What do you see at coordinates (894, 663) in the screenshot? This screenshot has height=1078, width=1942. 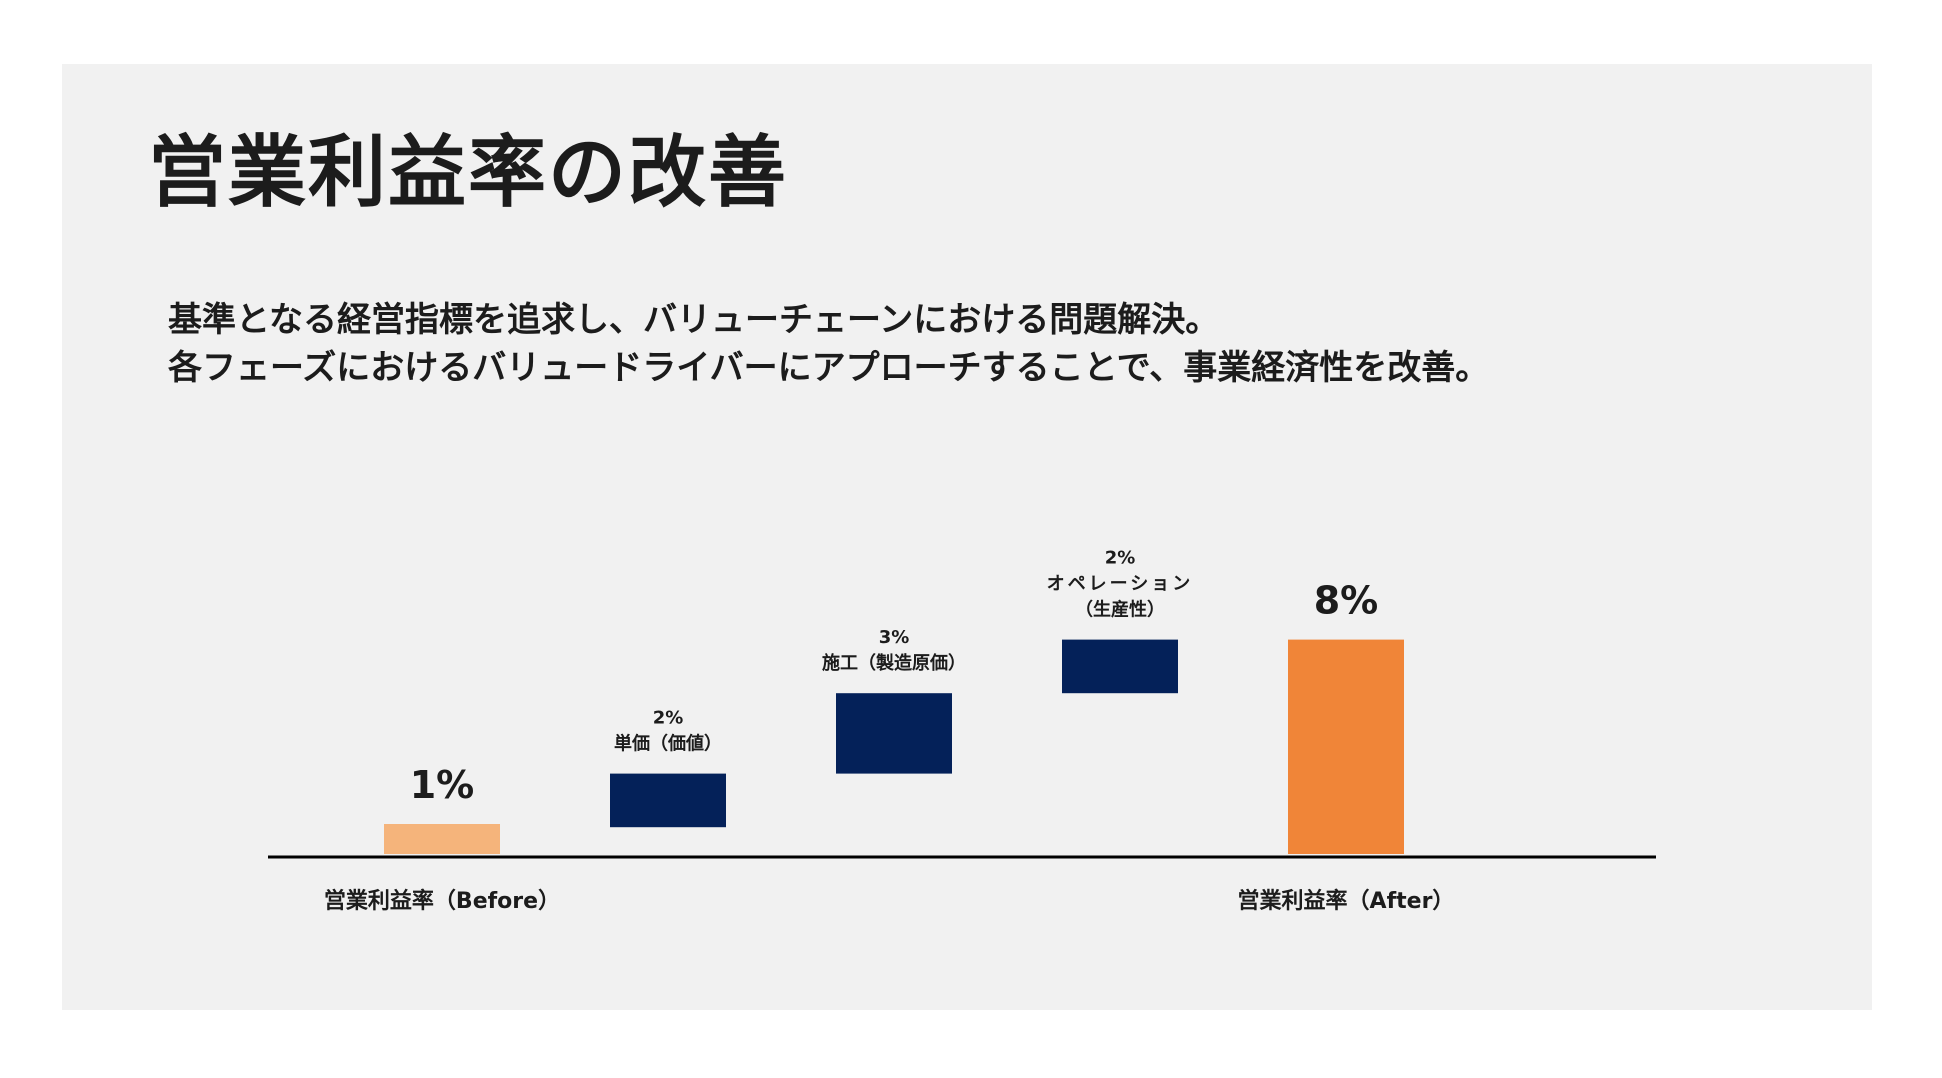 I see `category-label-3-1: 施工（製造原価）` at bounding box center [894, 663].